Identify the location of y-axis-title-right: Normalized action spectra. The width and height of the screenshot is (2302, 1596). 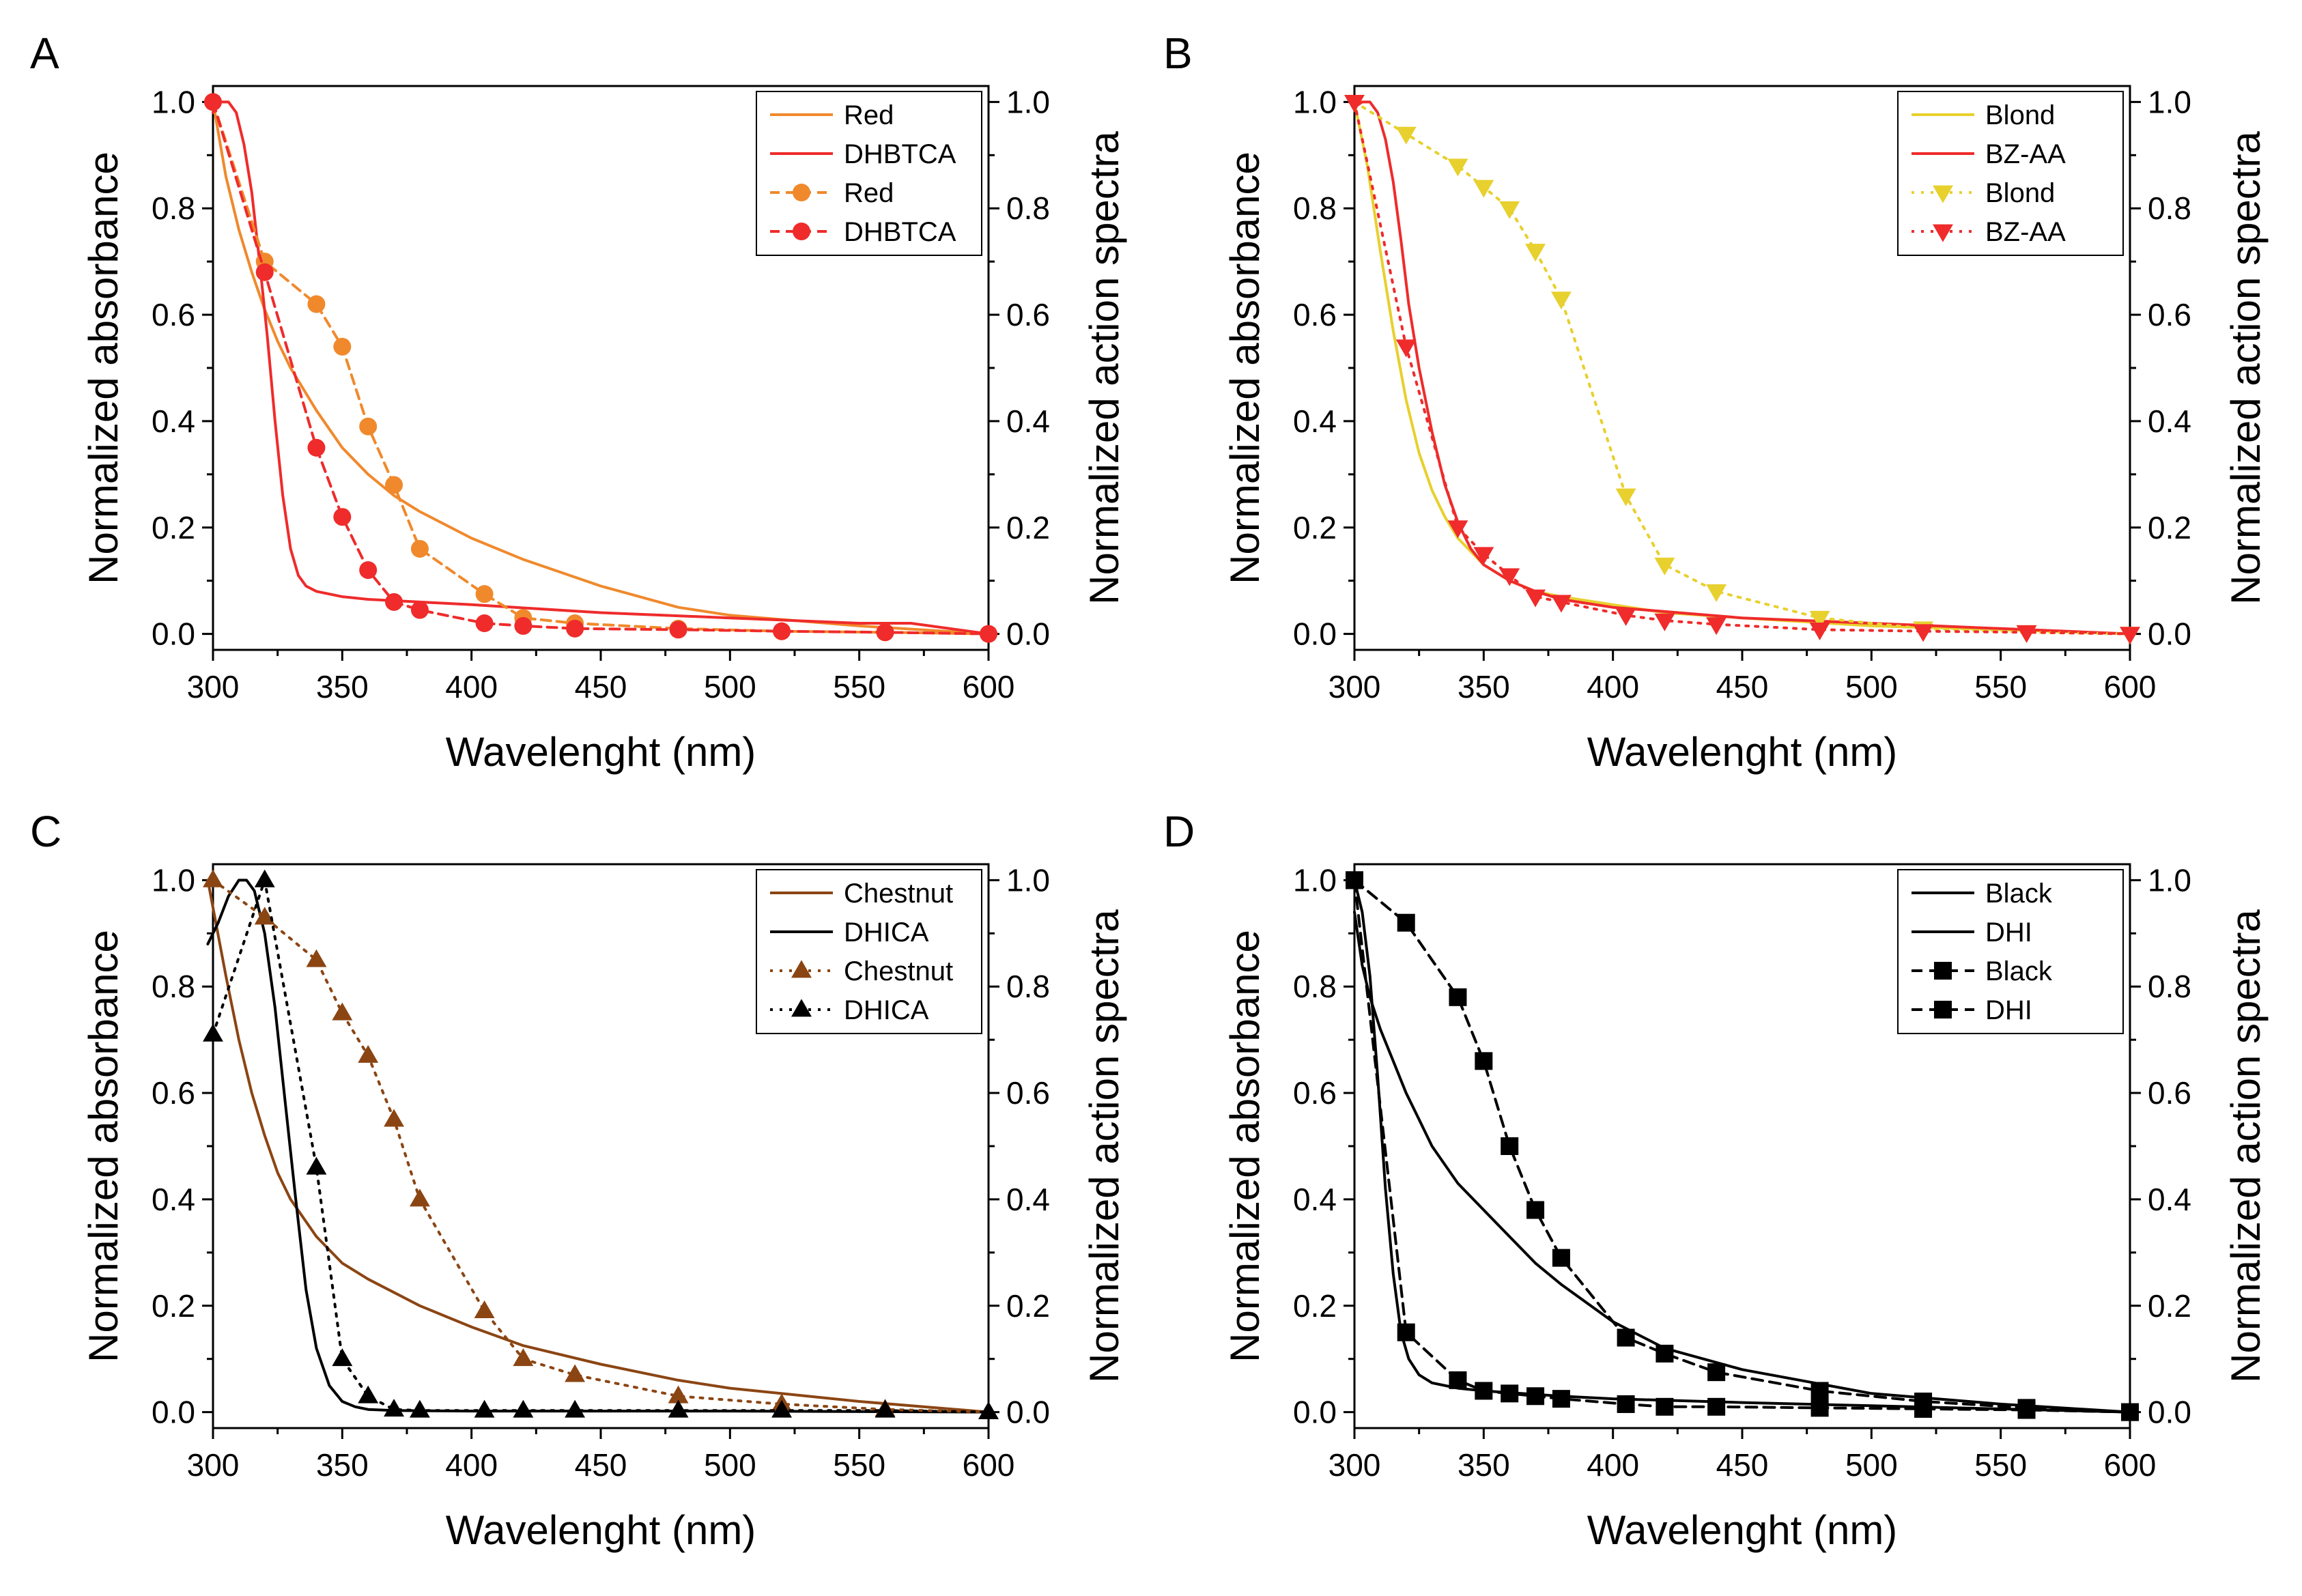
(1104, 1146).